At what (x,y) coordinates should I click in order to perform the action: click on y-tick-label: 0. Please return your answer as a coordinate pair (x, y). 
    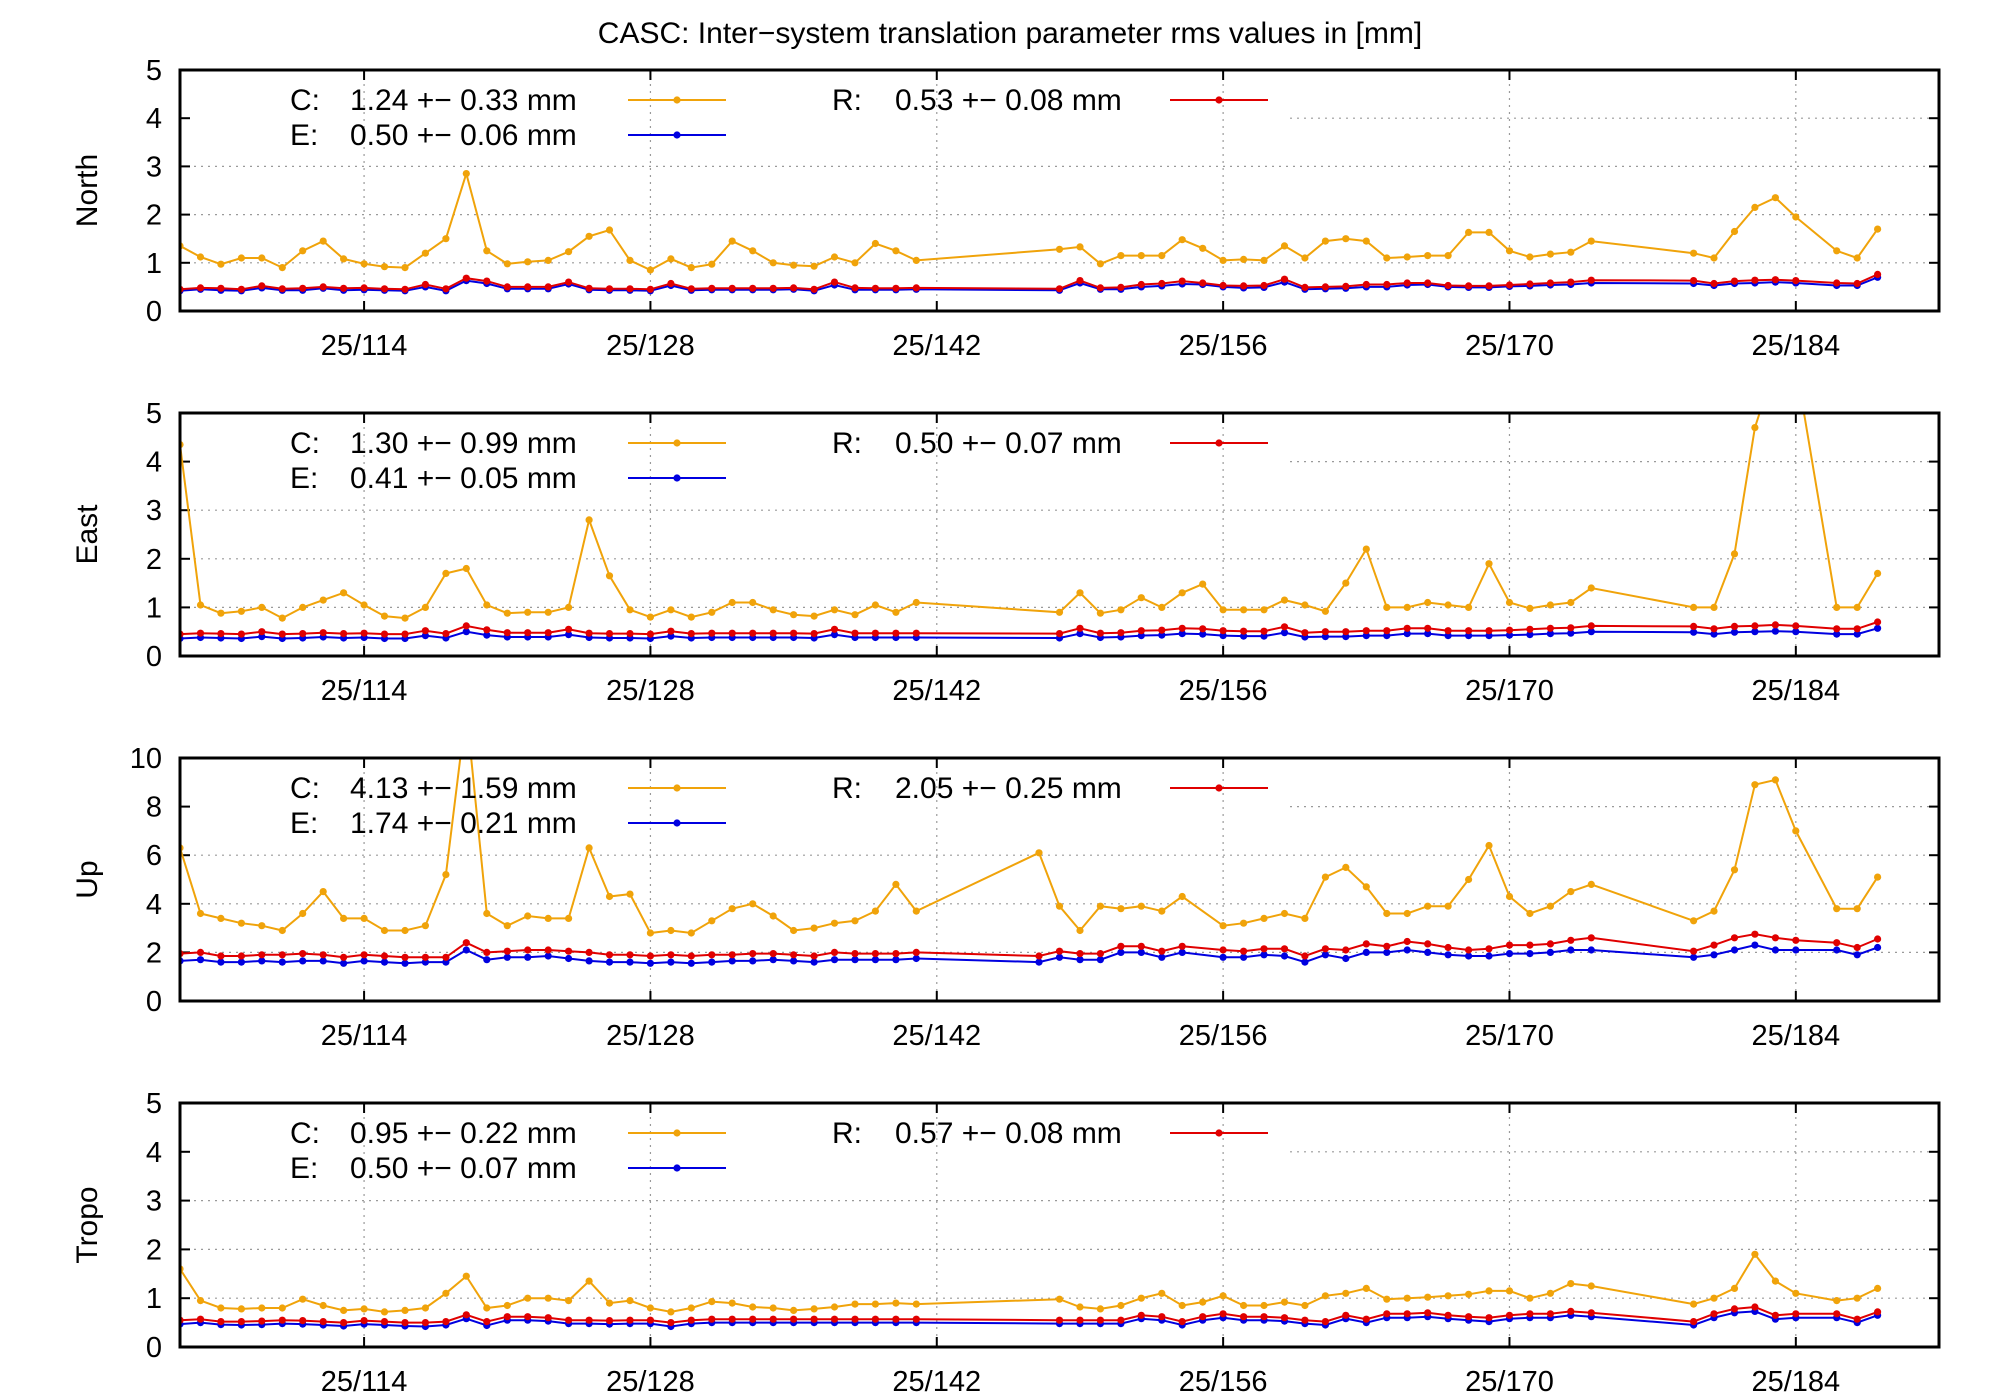
    Looking at the image, I should click on (154, 1002).